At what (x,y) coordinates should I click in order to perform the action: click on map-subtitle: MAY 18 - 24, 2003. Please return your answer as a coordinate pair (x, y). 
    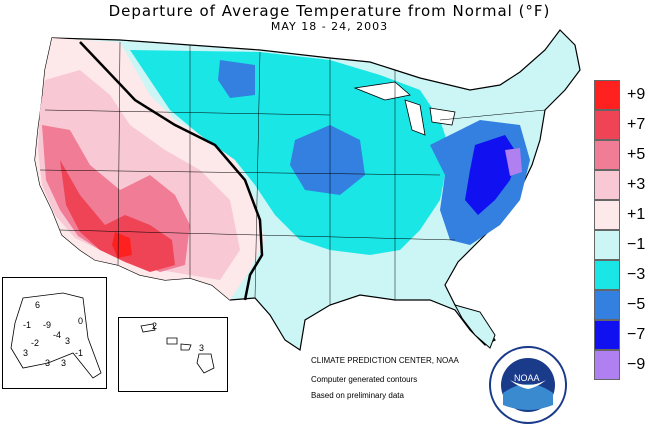
    Looking at the image, I should click on (329, 26).